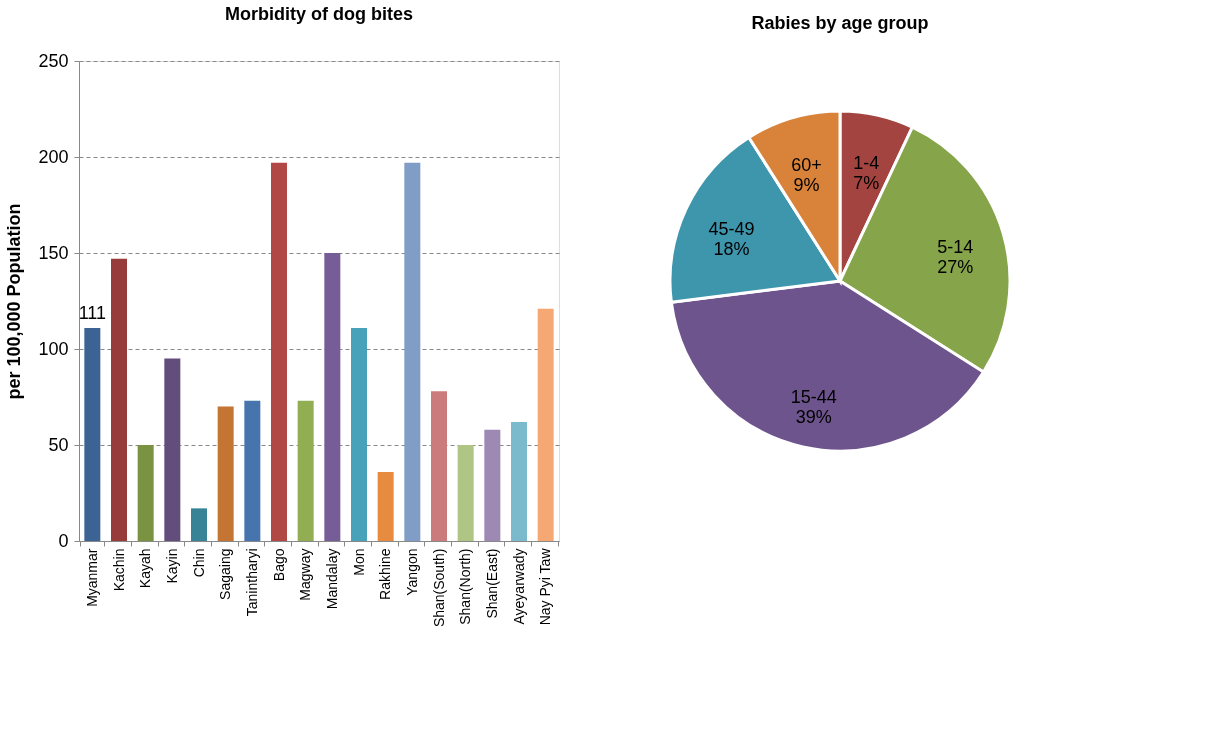 The image size is (1219, 731). What do you see at coordinates (92, 312) in the screenshot?
I see `data-label: 111` at bounding box center [92, 312].